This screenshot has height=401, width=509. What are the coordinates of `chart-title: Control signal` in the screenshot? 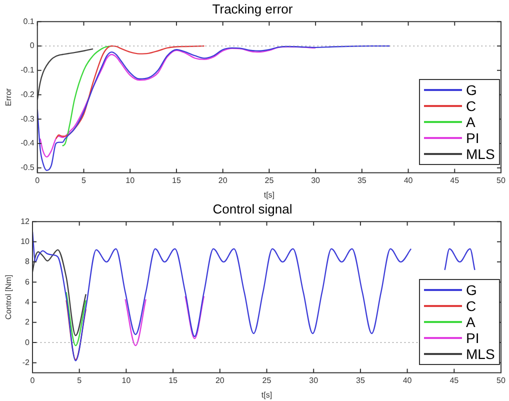 It's located at (252, 208).